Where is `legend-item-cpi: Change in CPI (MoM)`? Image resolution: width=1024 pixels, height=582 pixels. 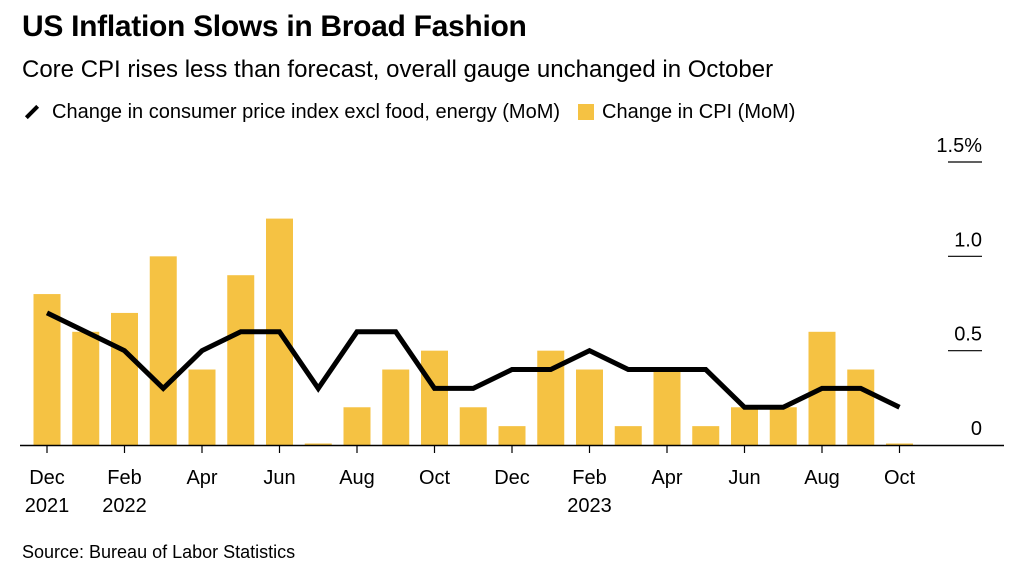 legend-item-cpi: Change in CPI (MoM) is located at coordinates (686, 112).